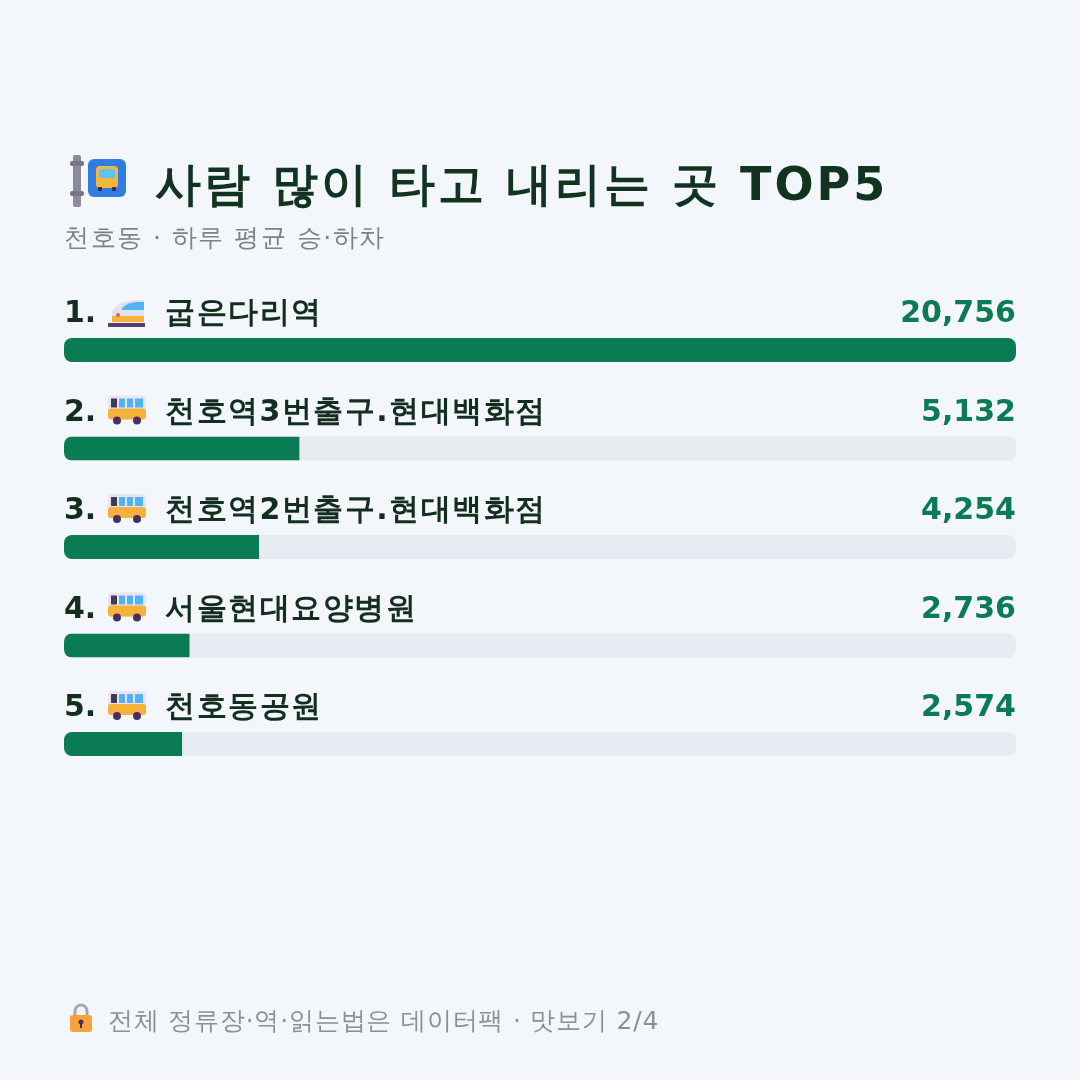 Image resolution: width=1080 pixels, height=1080 pixels. What do you see at coordinates (384, 1020) in the screenshot?
I see `text: 전체 정류장·역·읽는법은 데이터팩 · 맛보기 2/4` at bounding box center [384, 1020].